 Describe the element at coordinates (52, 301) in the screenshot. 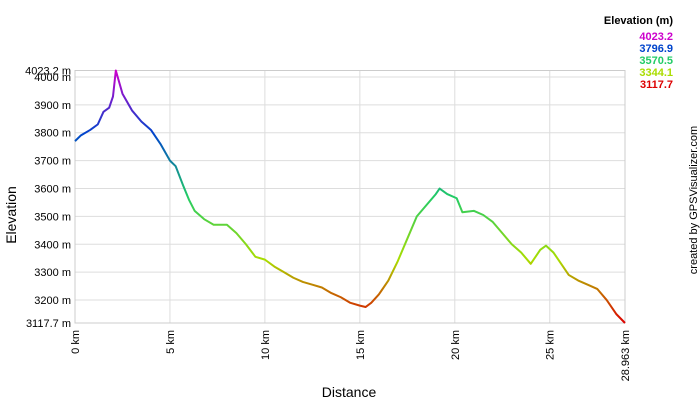

I see `y-tick-label: 3200 m` at that location.